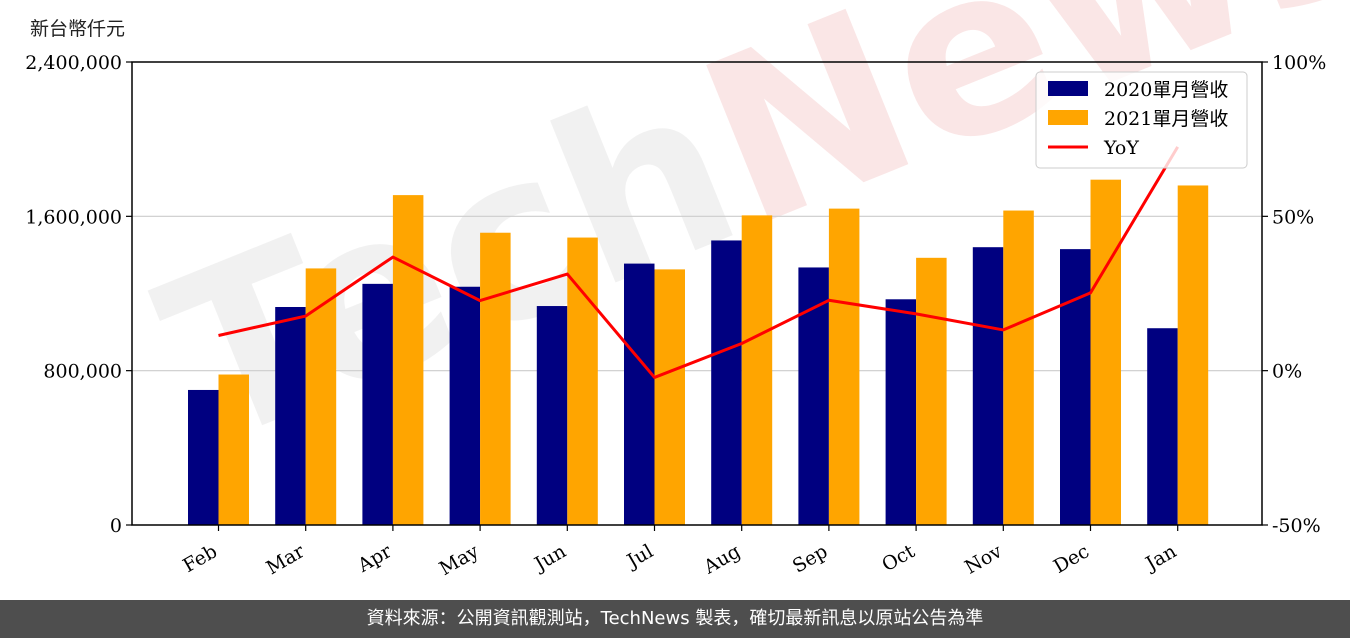  I want to click on y-right-tick-label: -50%, so click(1296, 526).